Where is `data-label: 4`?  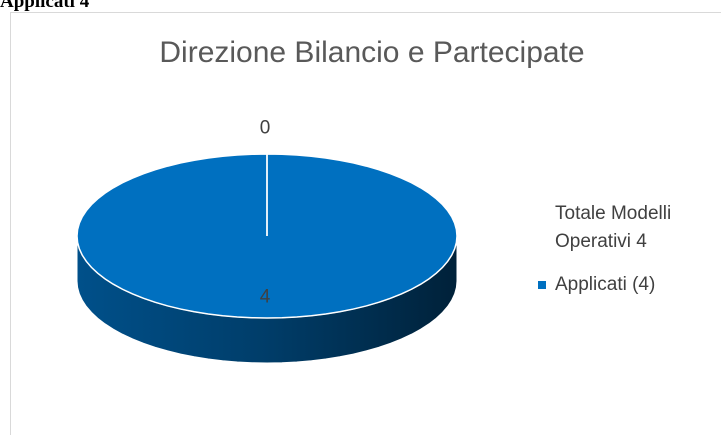
data-label: 4 is located at coordinates (265, 297).